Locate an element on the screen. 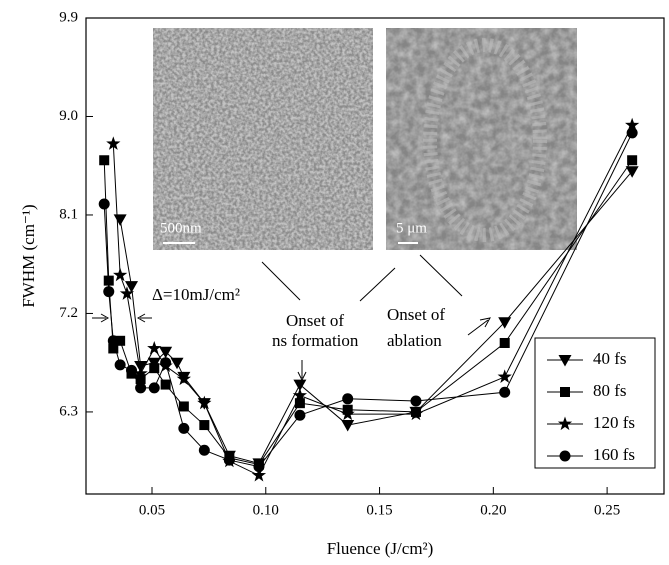 Image resolution: width=669 pixels, height=565 pixels. scale-label: 5 μm is located at coordinates (411, 228).